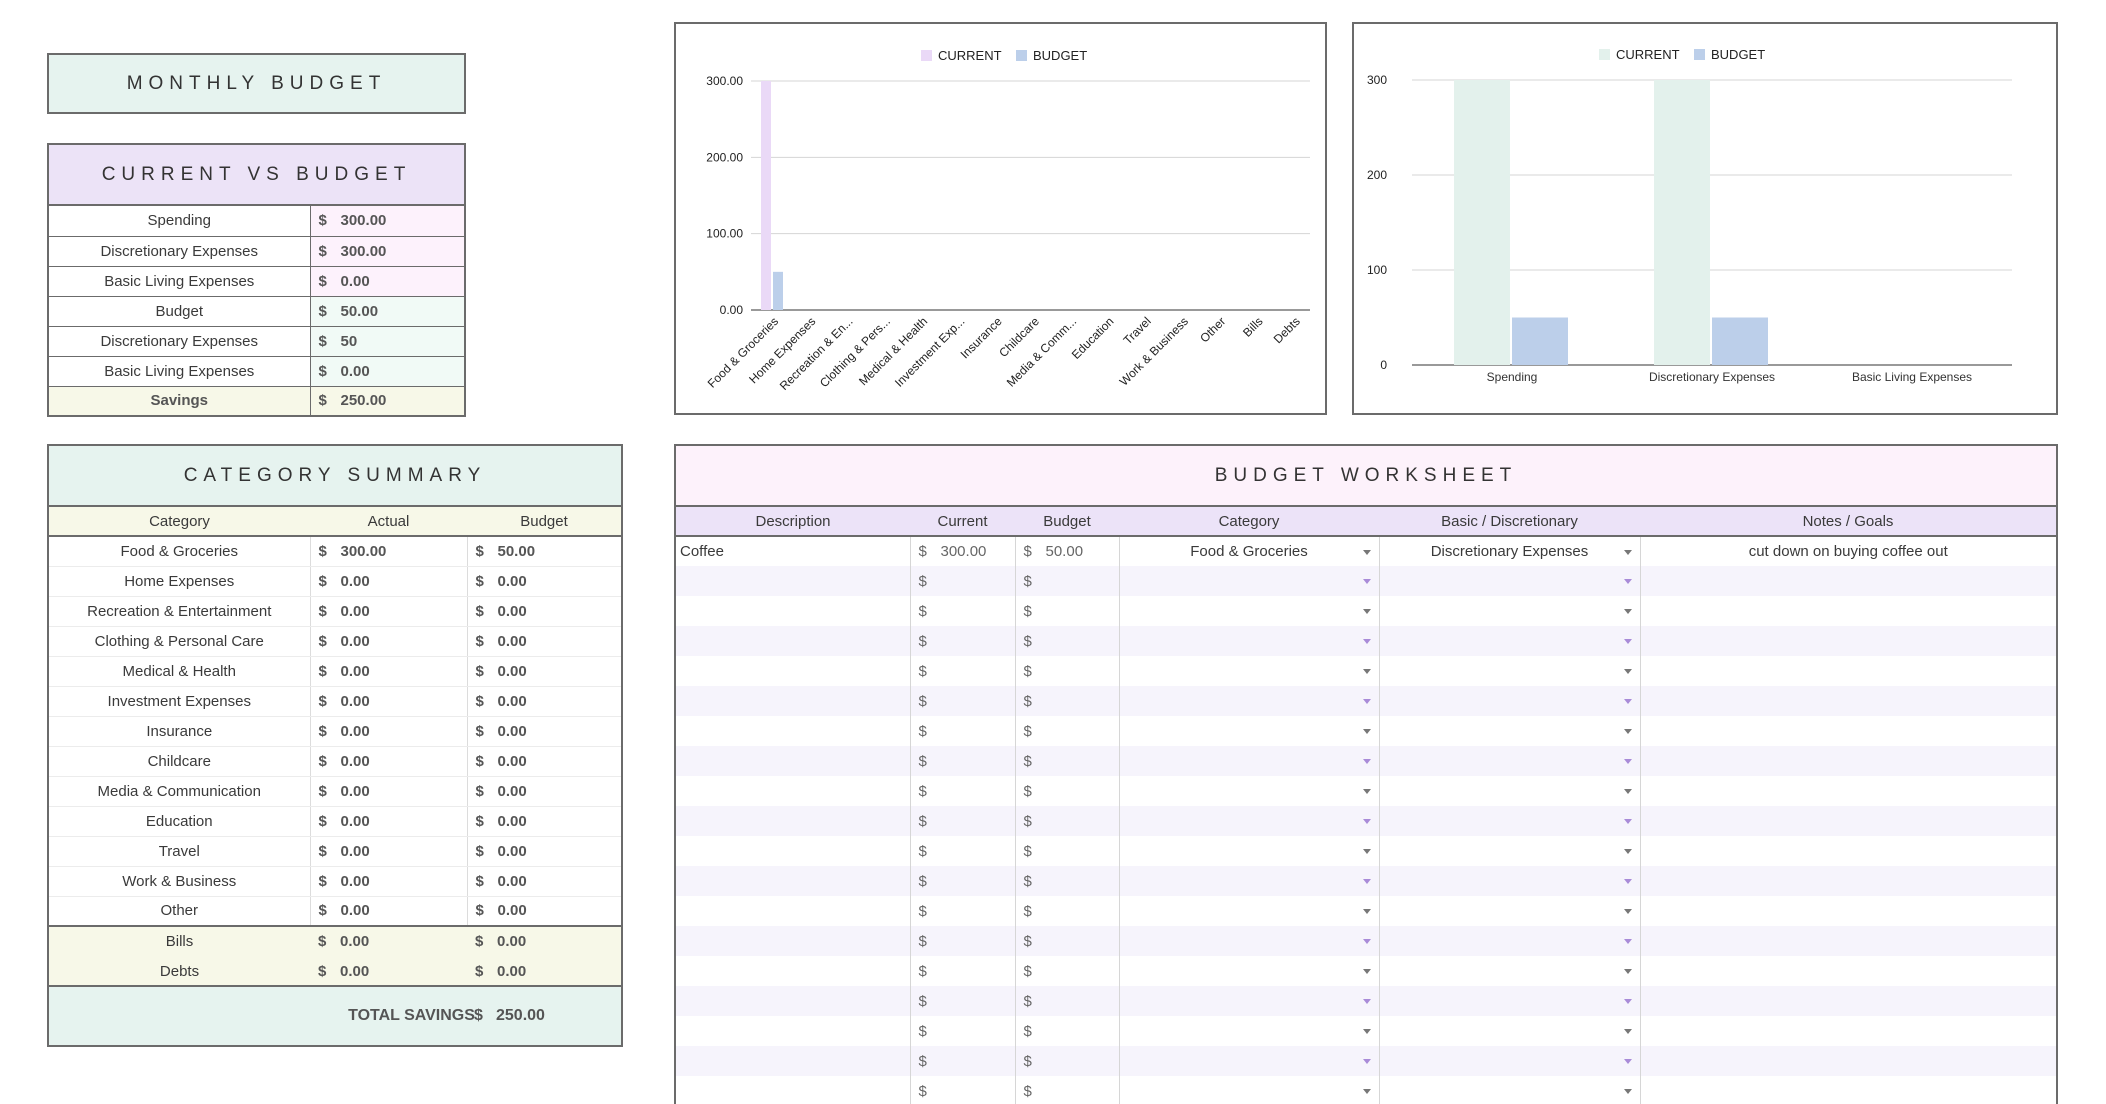  What do you see at coordinates (1067, 551) in the screenshot?
I see `budget-cell: $50.00` at bounding box center [1067, 551].